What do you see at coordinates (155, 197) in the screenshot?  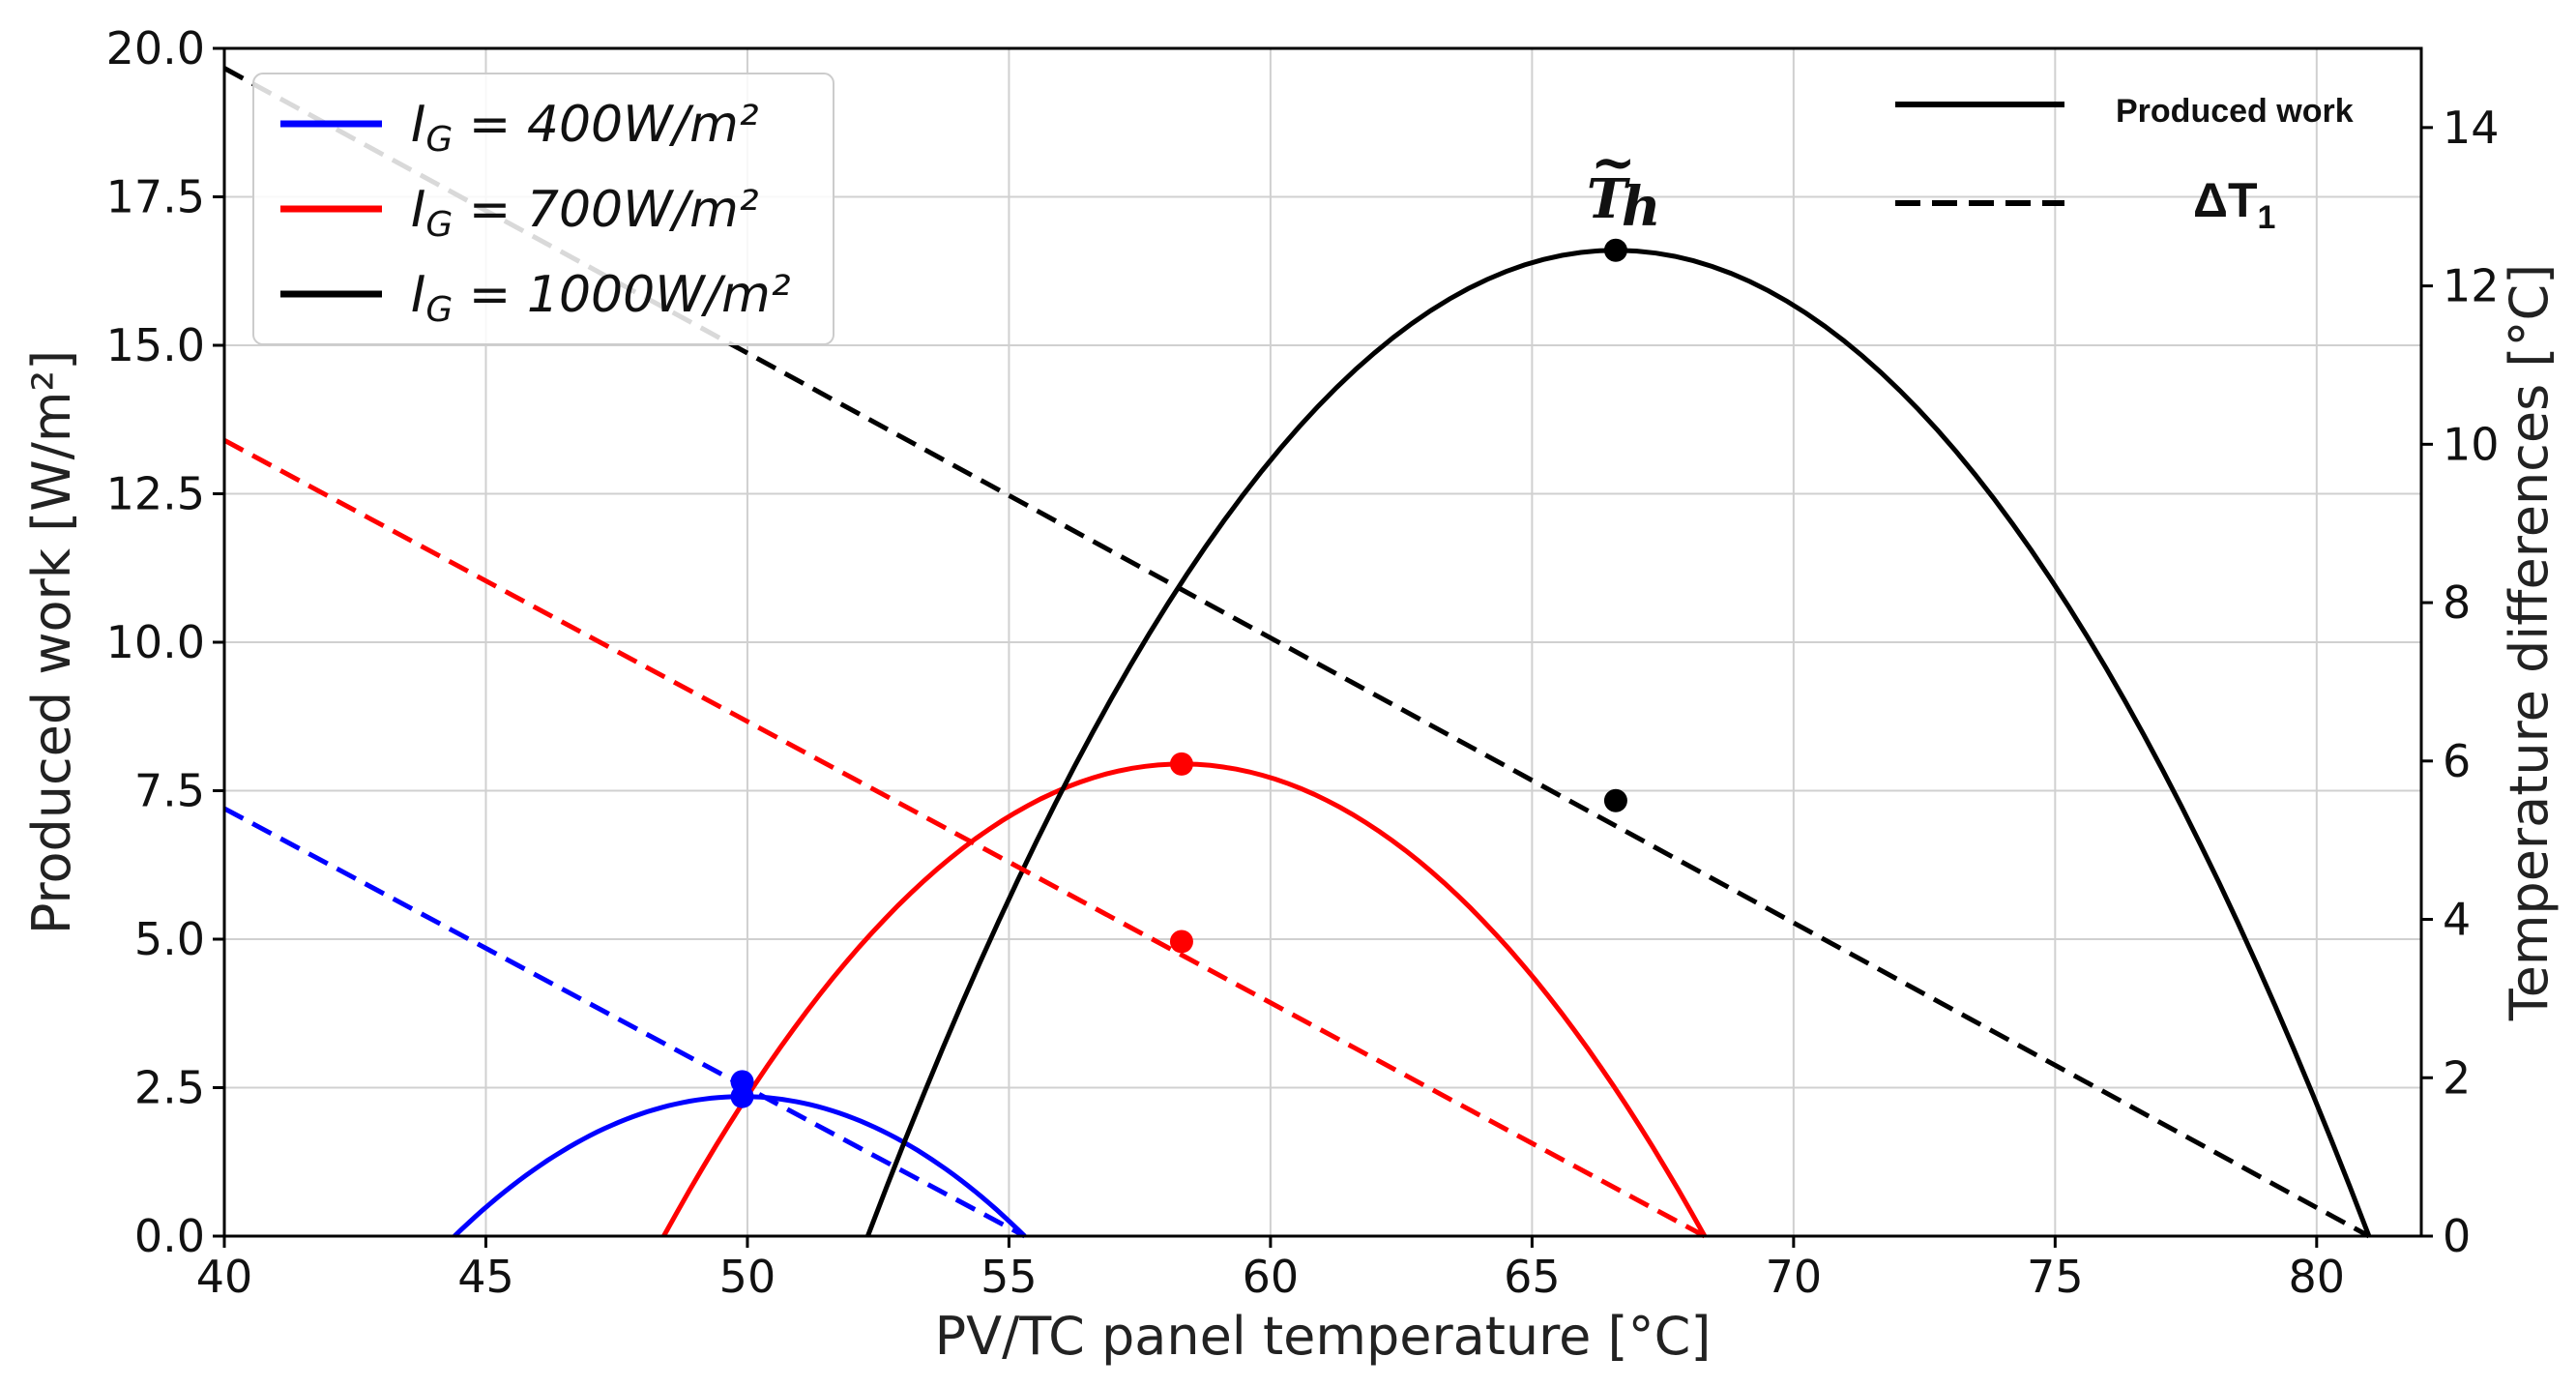 I see `y-tick-label: 17.5` at bounding box center [155, 197].